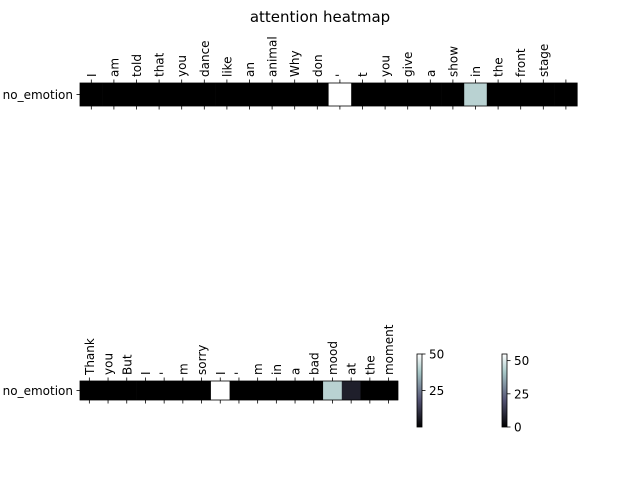  I want to click on colorbar-frame, so click(504, 390).